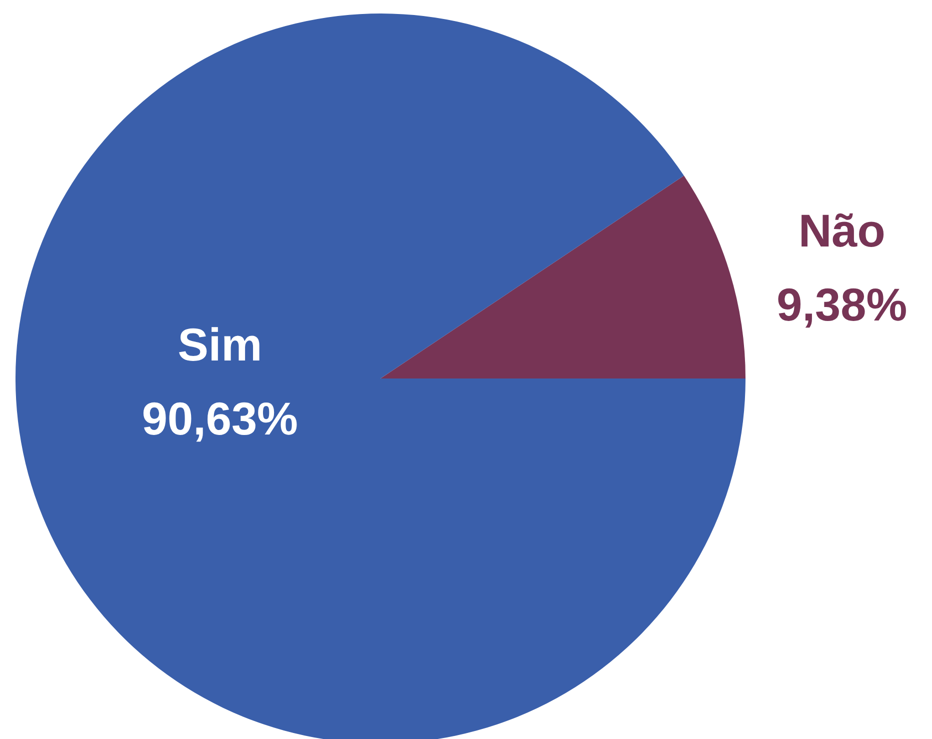 The image size is (932, 739). I want to click on data-label: 90,63%, so click(220, 418).